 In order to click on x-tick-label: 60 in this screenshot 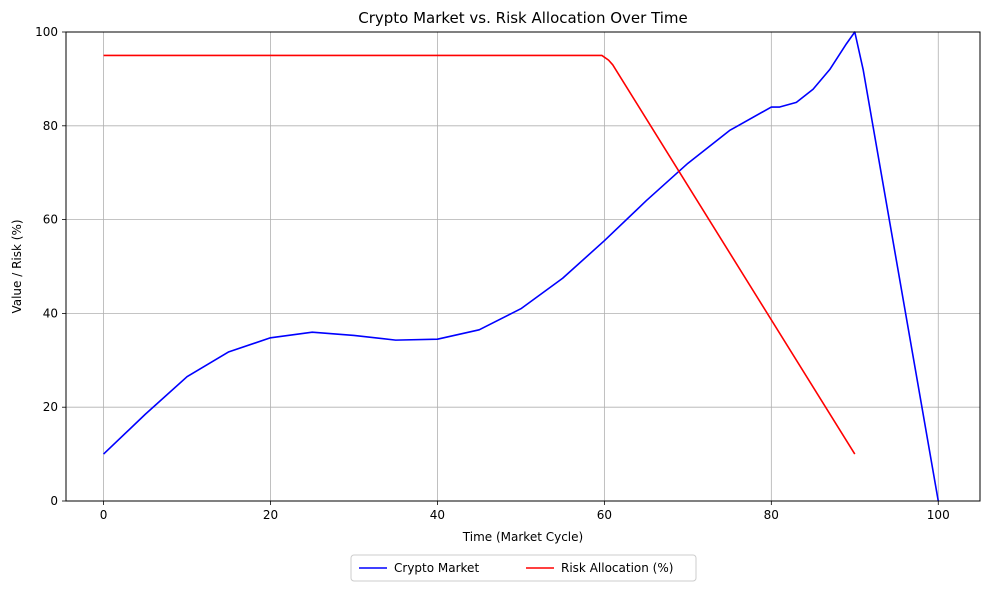, I will do `click(604, 515)`.